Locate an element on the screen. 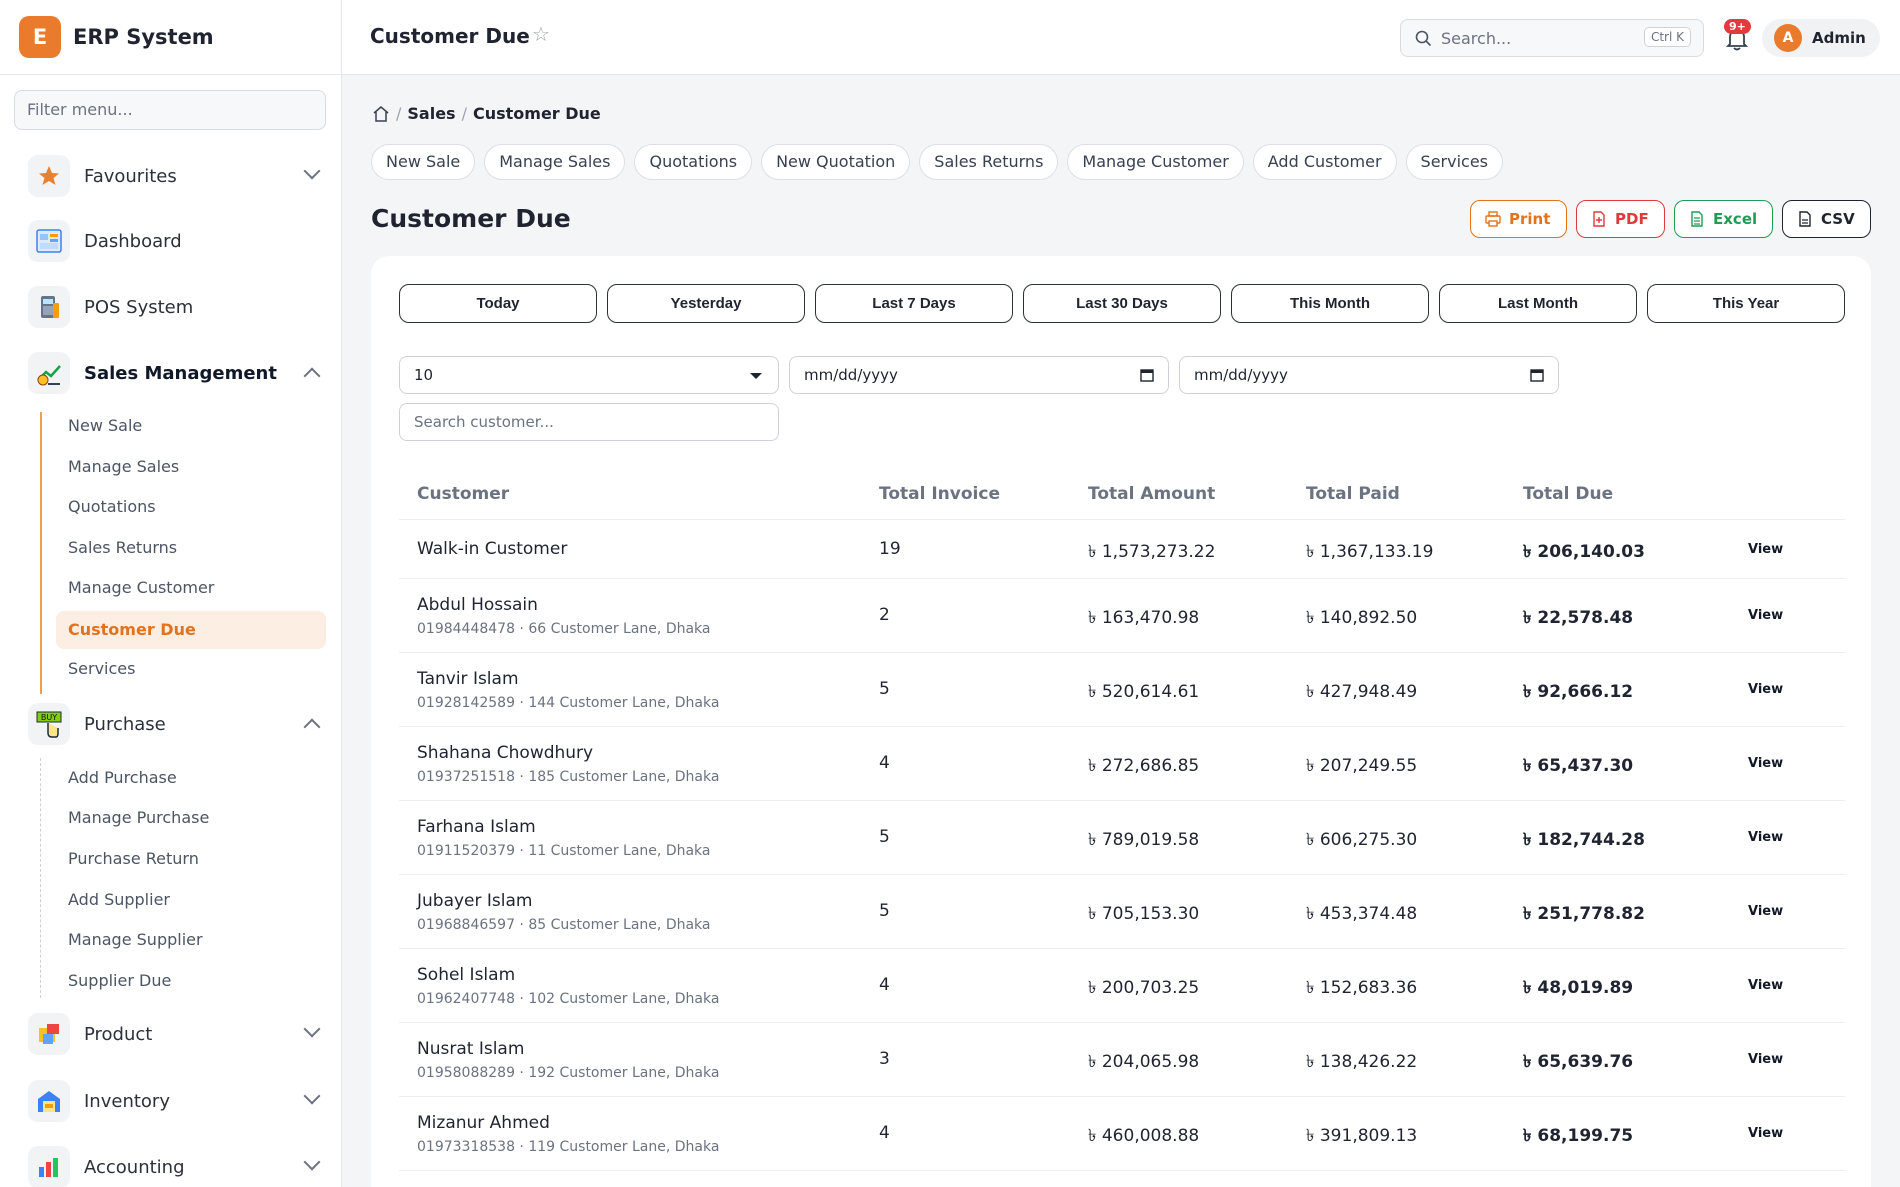 The image size is (1900, 1187). header-total-paid: Total Paid is located at coordinates (1353, 494).